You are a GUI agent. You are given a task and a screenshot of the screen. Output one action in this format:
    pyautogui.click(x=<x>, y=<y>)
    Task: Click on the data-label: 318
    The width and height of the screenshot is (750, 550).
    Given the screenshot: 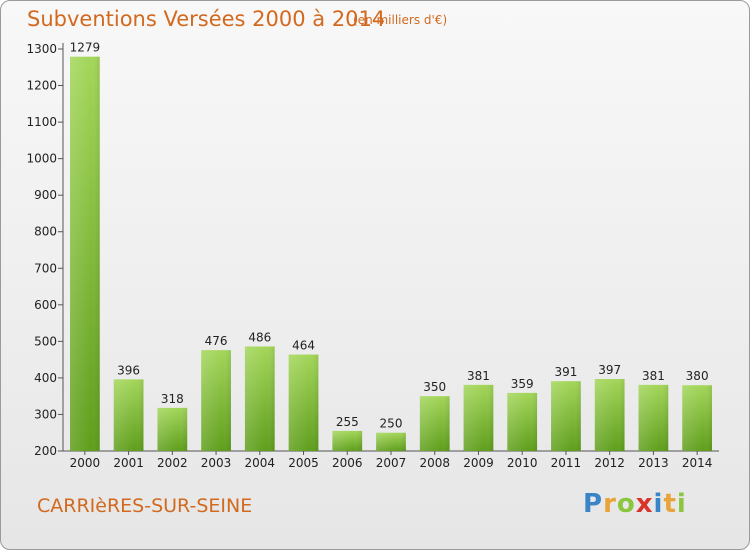 What is the action you would take?
    pyautogui.click(x=172, y=399)
    